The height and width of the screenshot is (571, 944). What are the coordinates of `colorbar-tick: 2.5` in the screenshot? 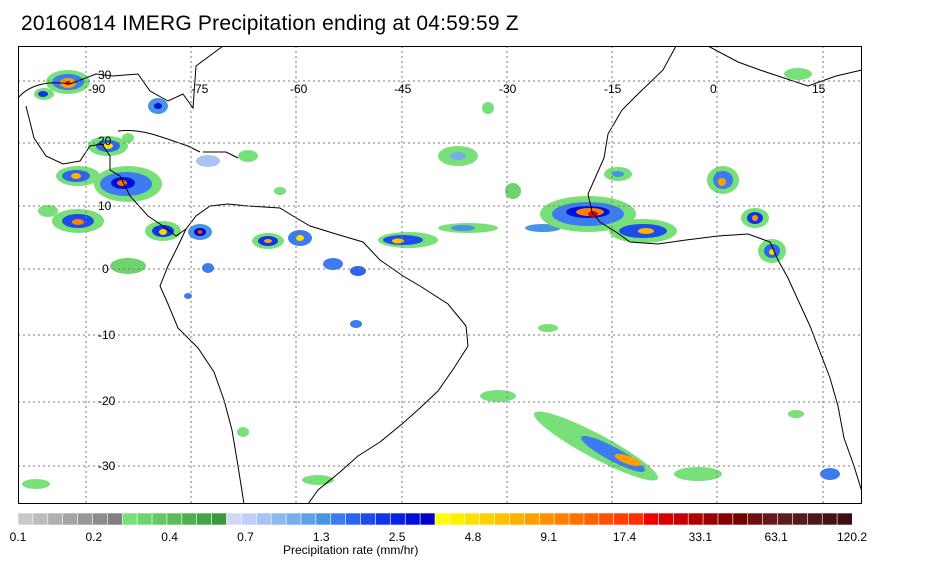 It's located at (397, 537).